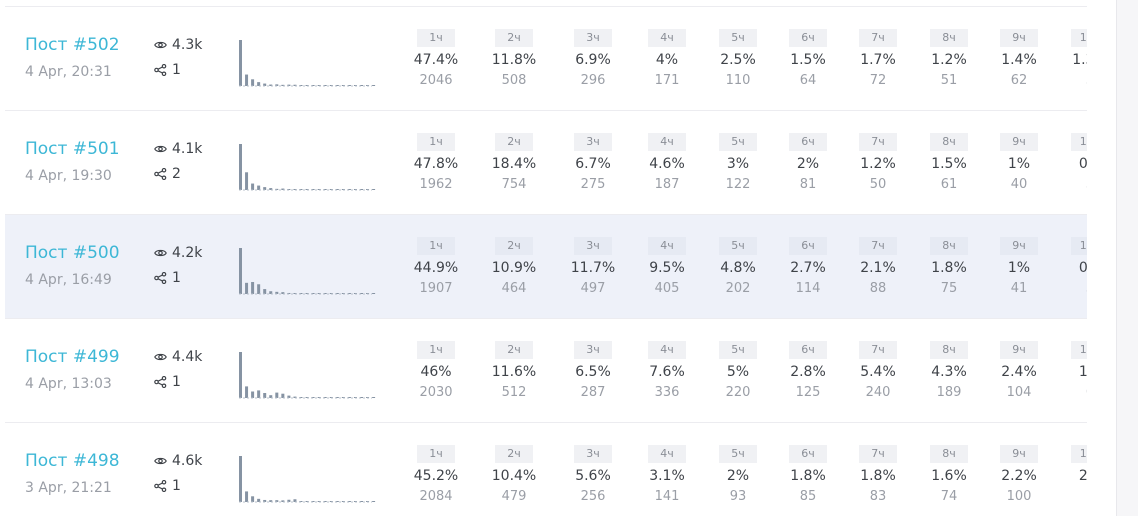  I want to click on hour-percent: 1.2%, so click(878, 164).